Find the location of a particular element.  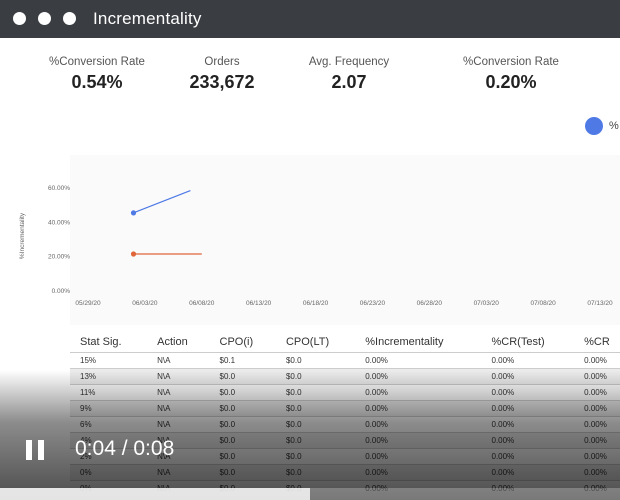

x-tick-label: 06/08/20 is located at coordinates (202, 303).